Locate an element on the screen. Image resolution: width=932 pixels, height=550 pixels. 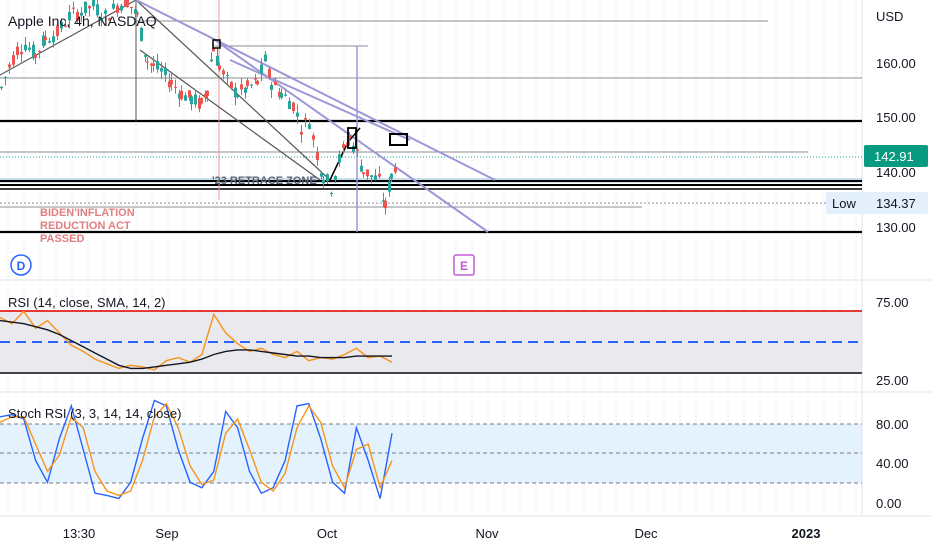
earnings-badge-box is located at coordinates (464, 265).